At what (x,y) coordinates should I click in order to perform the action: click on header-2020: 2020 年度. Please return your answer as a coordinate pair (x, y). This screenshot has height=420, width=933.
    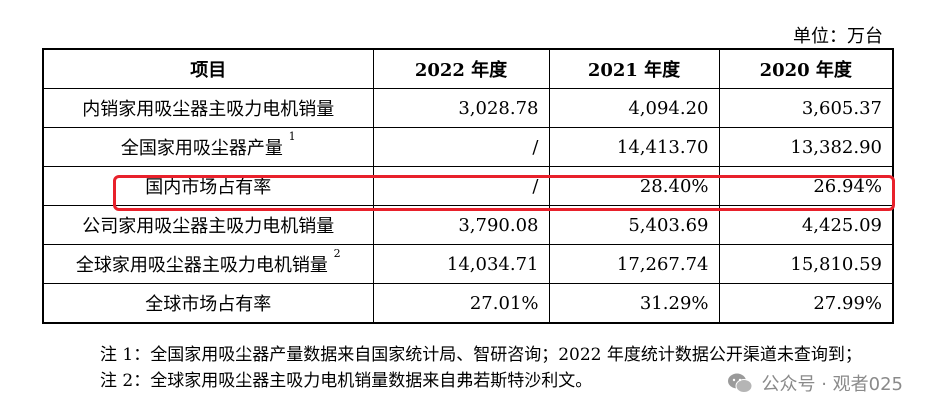
    Looking at the image, I should click on (806, 68).